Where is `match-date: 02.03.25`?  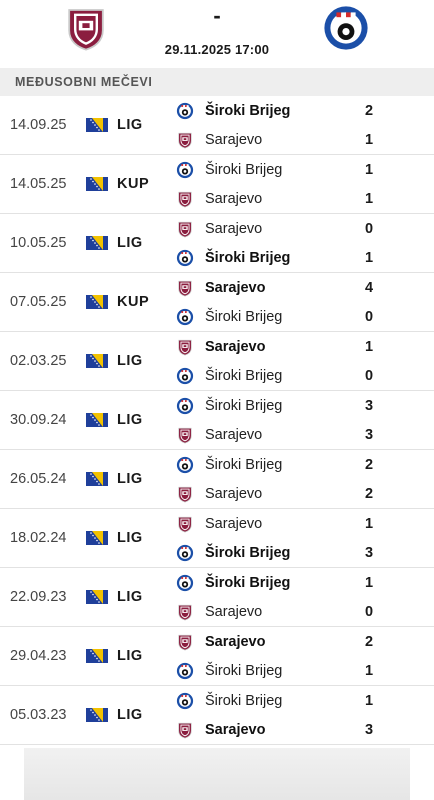 match-date: 02.03.25 is located at coordinates (38, 361).